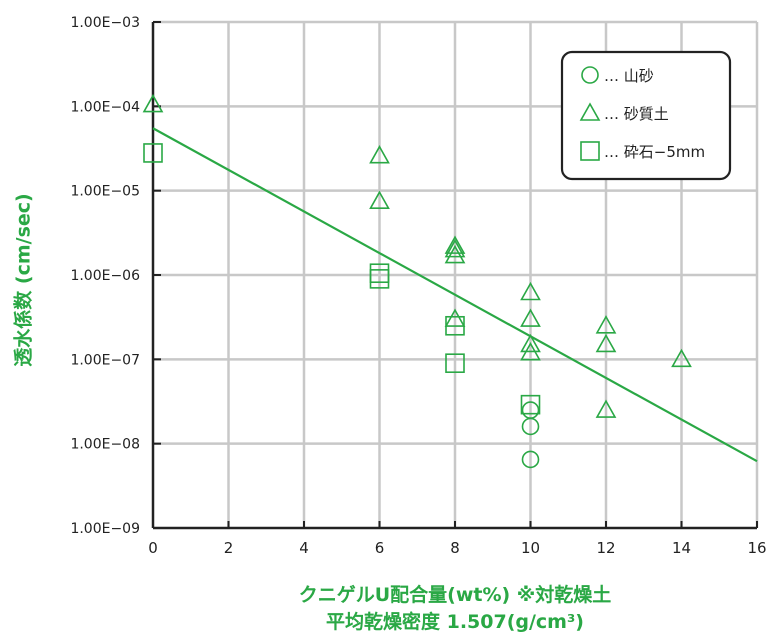 The height and width of the screenshot is (634, 768). What do you see at coordinates (629, 76) in the screenshot?
I see `legend-label: … 山砂` at bounding box center [629, 76].